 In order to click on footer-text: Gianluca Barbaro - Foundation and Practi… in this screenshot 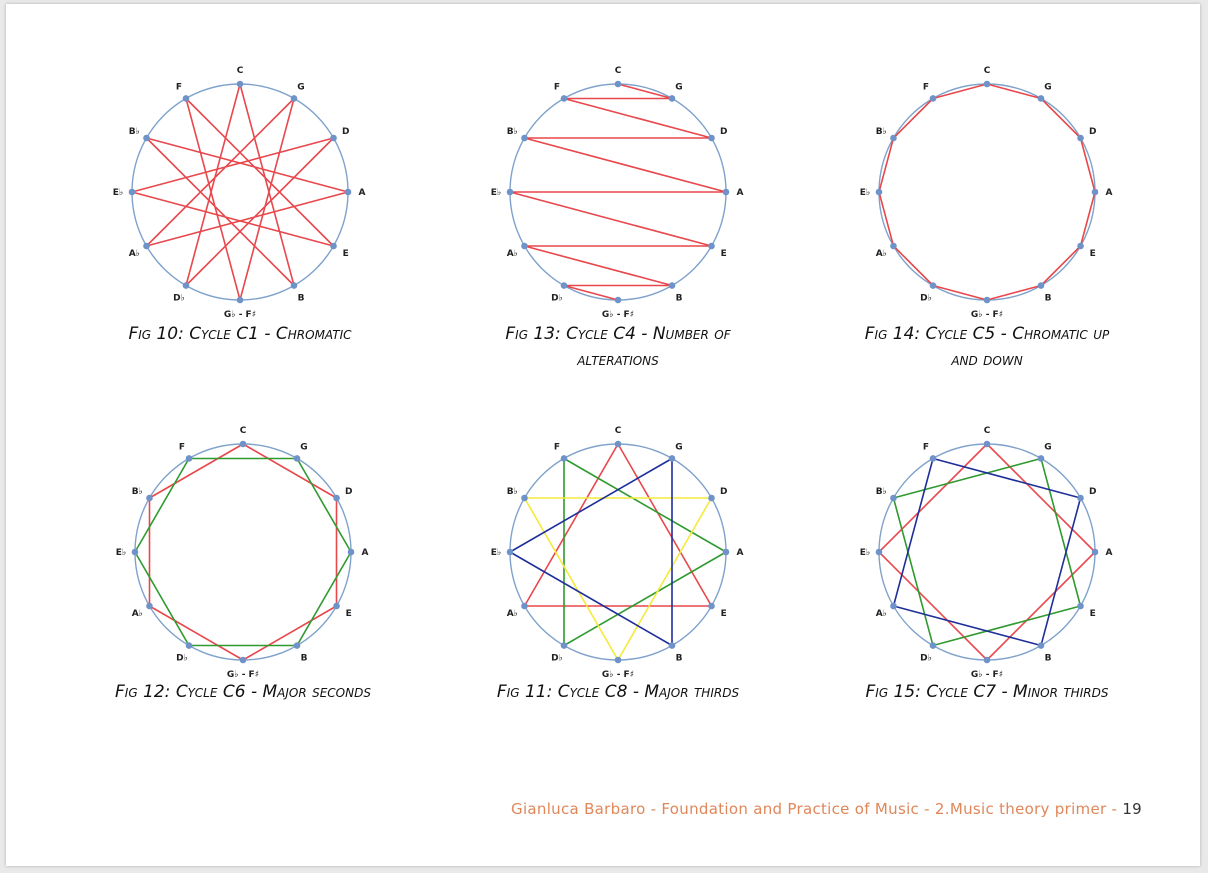, I will do `click(817, 809)`.